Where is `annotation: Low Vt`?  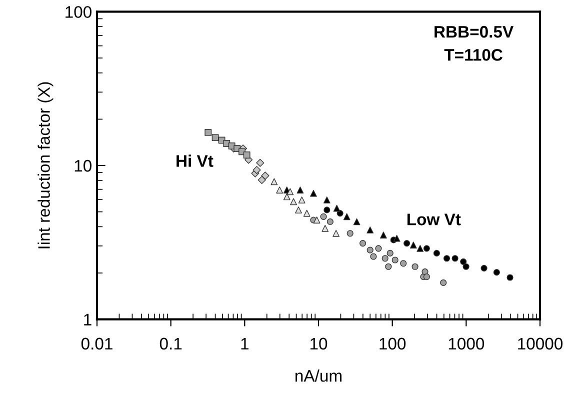 annotation: Low Vt is located at coordinates (434, 220).